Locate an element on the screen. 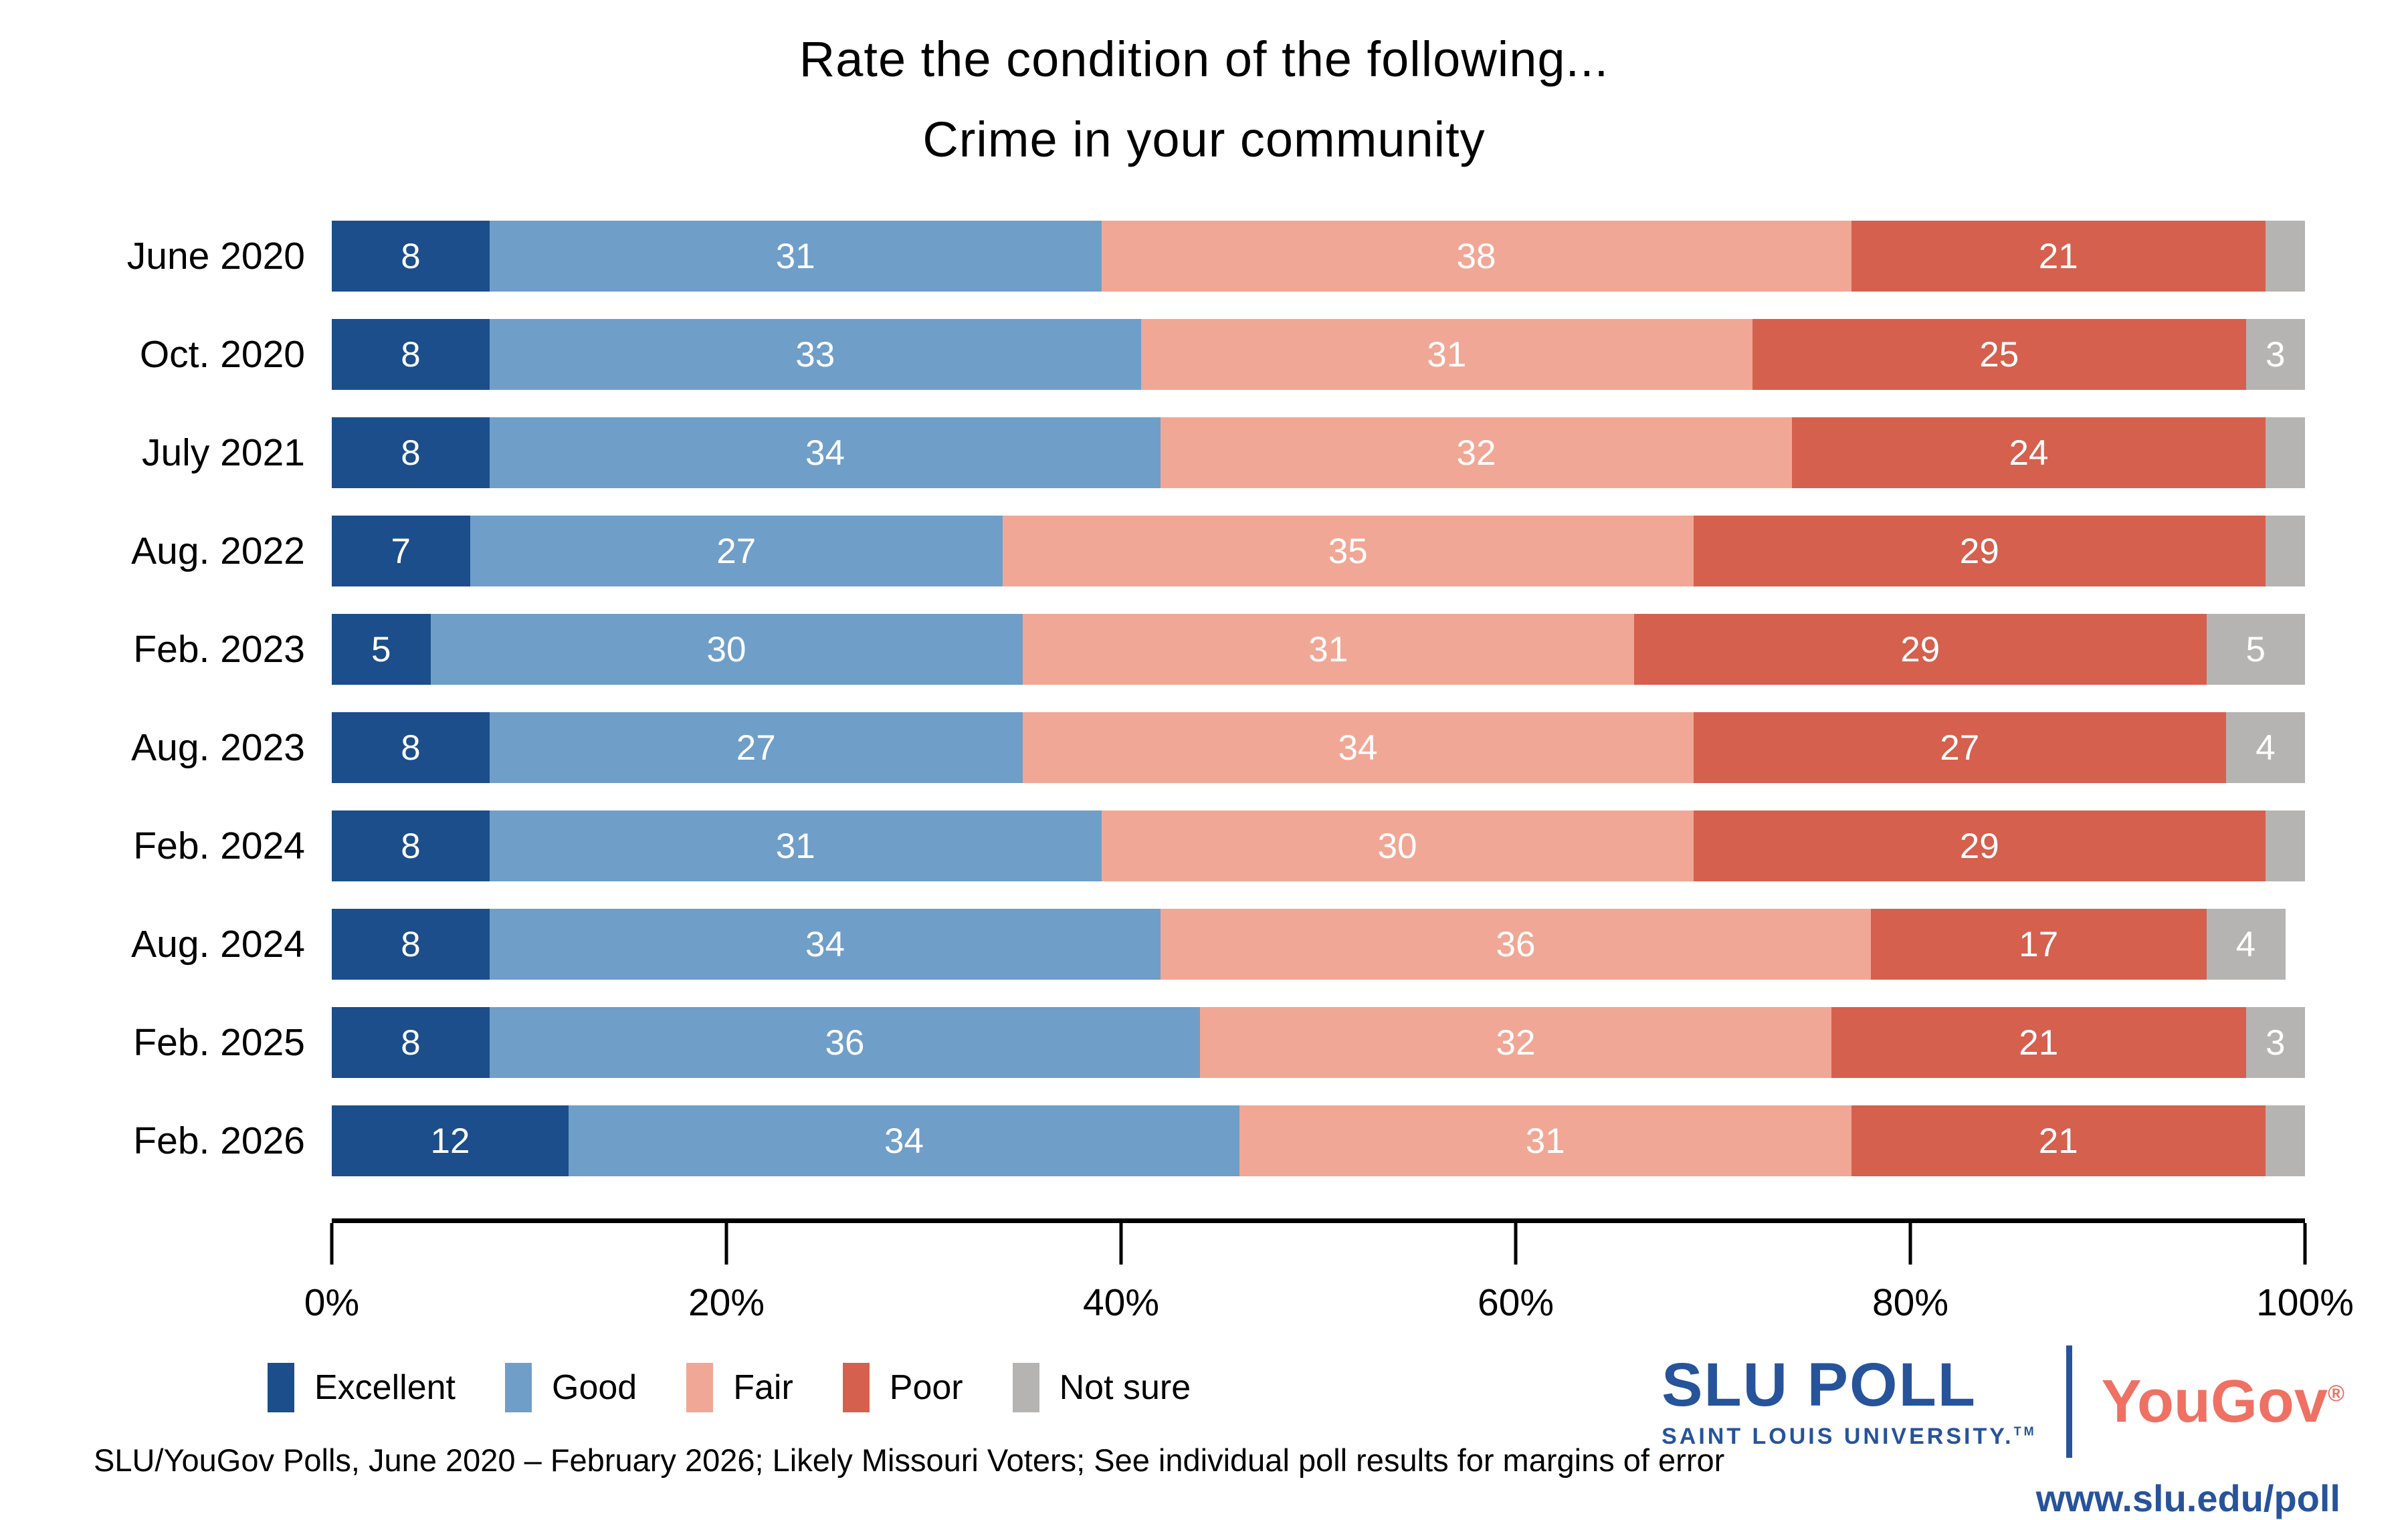 Image resolution: width=2408 pixels, height=1520 pixels. bar-segment-poor: 25 is located at coordinates (1999, 354).